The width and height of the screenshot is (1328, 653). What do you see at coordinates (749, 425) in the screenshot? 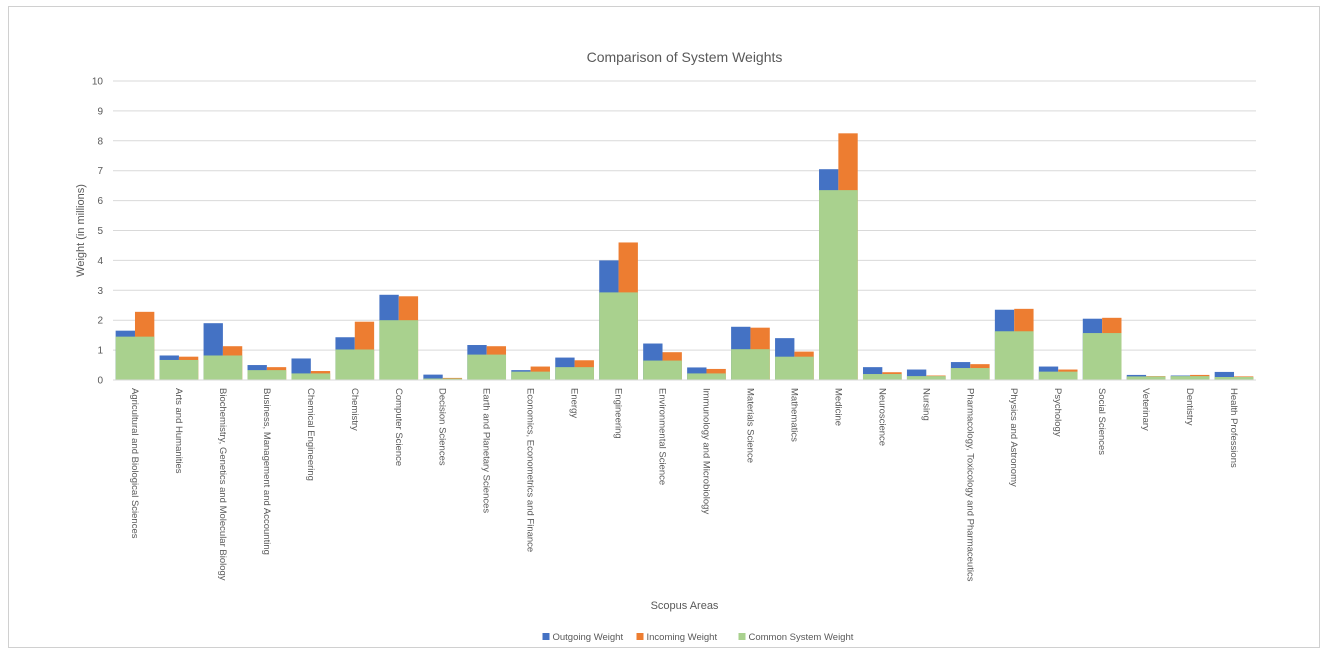
I see `x-category-label: Materials Science` at bounding box center [749, 425].